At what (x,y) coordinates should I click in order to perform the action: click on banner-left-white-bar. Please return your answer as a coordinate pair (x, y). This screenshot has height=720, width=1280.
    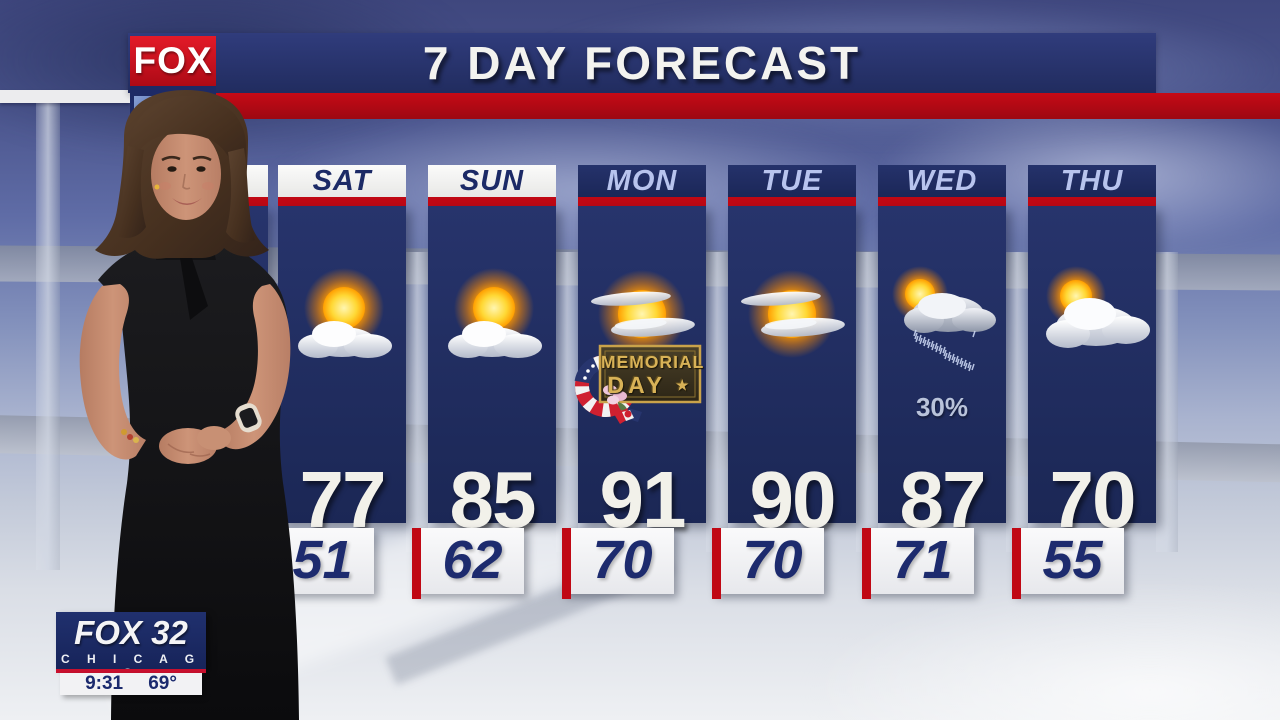
    Looking at the image, I should click on (65, 96).